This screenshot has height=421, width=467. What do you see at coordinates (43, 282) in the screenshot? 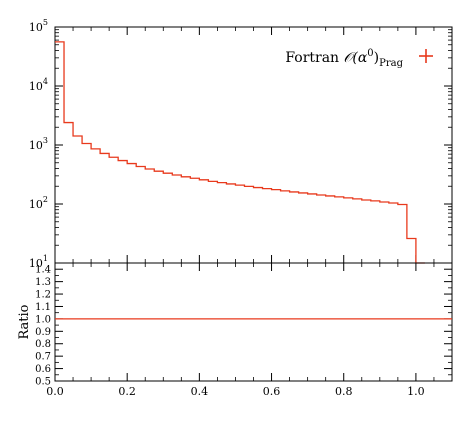
I see `ratio-ytick-label: 1.3` at bounding box center [43, 282].